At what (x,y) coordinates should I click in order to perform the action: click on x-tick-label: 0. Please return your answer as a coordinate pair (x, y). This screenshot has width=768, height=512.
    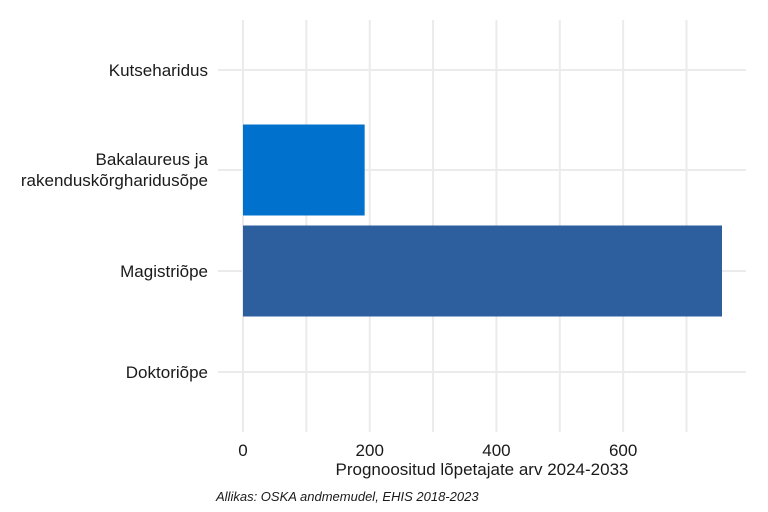
    Looking at the image, I should click on (242, 450).